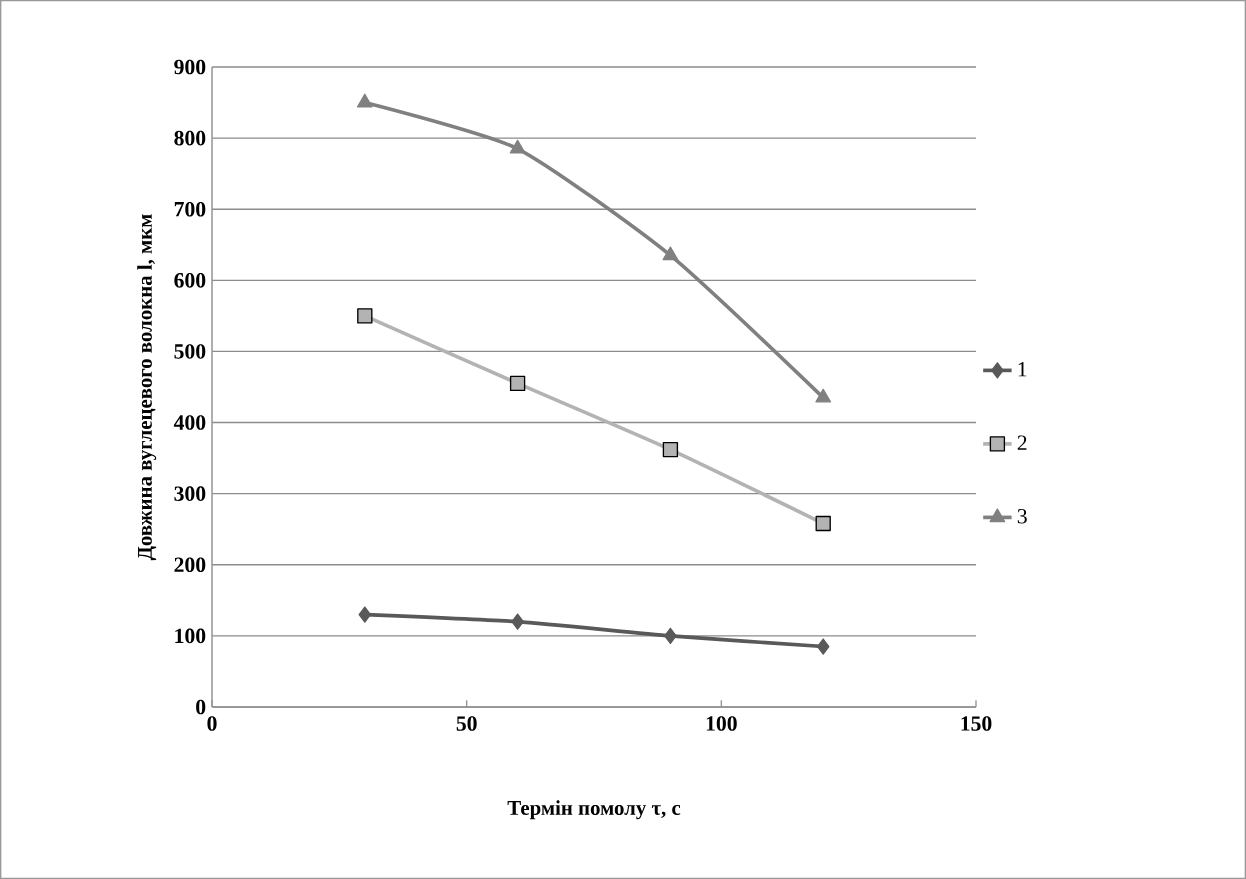 The image size is (1246, 879). Describe the element at coordinates (189, 422) in the screenshot. I see `y-tick-label: 400` at that location.